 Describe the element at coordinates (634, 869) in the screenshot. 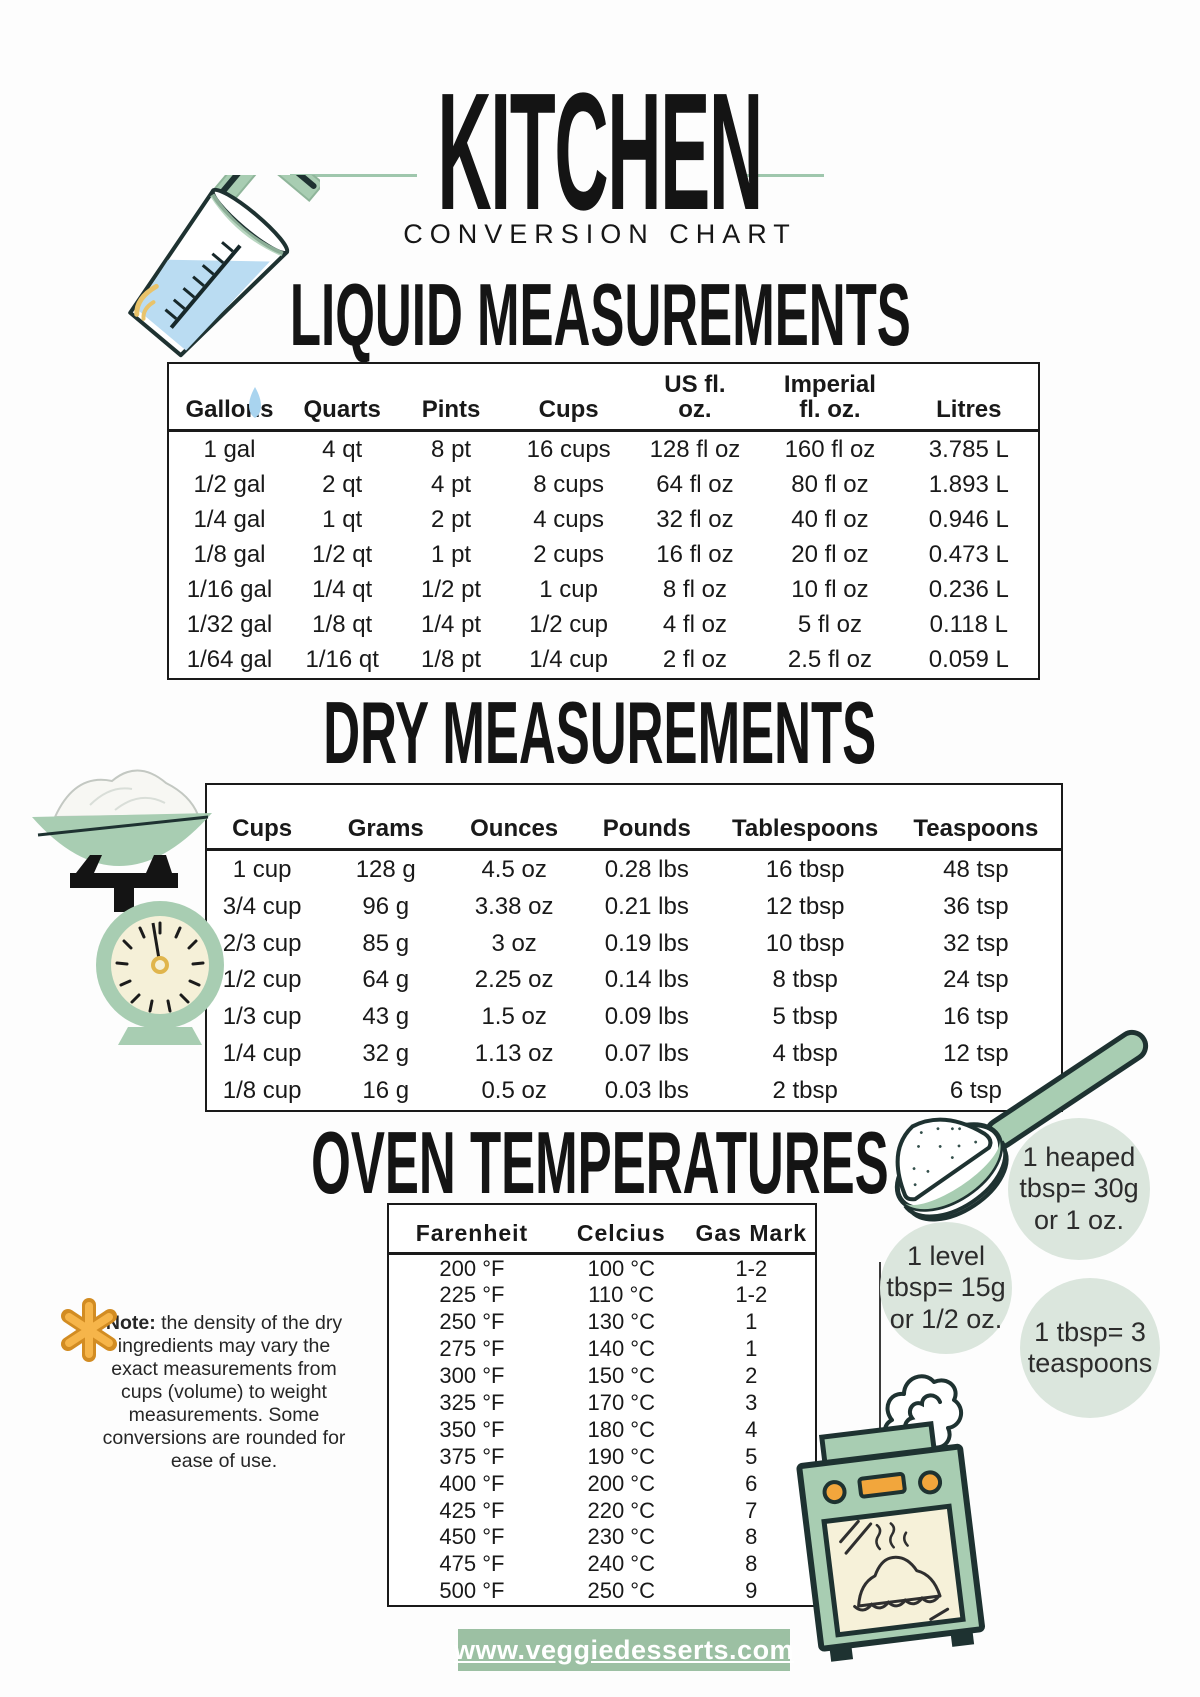

I see `table-row: 1 cup 128 g 4.5 oz 0.28 lbs 16 tbsp 48 tsp` at that location.